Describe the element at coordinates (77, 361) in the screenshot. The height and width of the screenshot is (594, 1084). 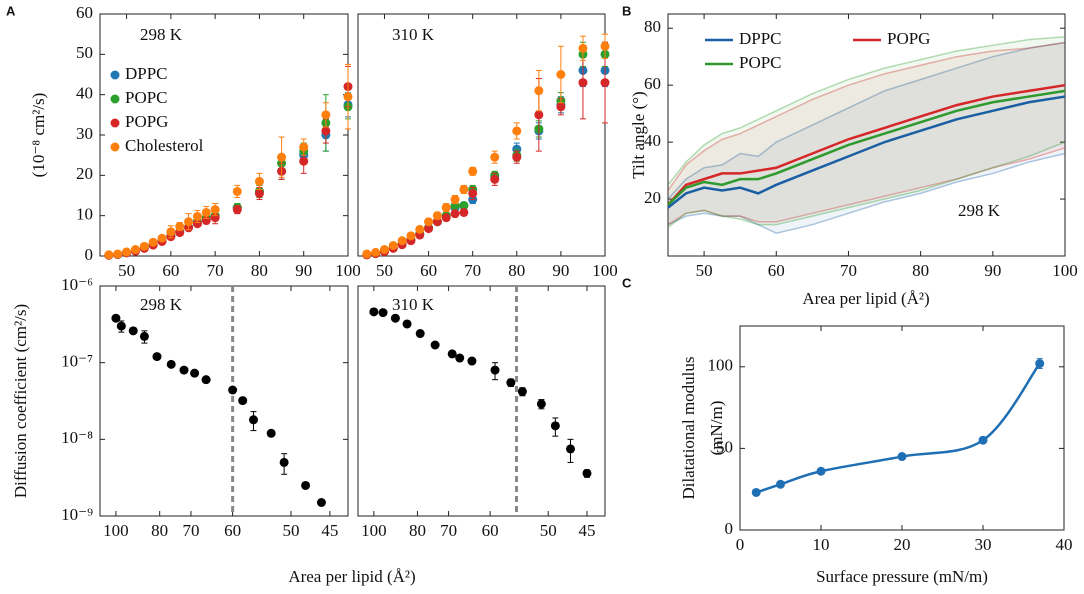
I see `y-tick-label: 10⁻⁷` at that location.